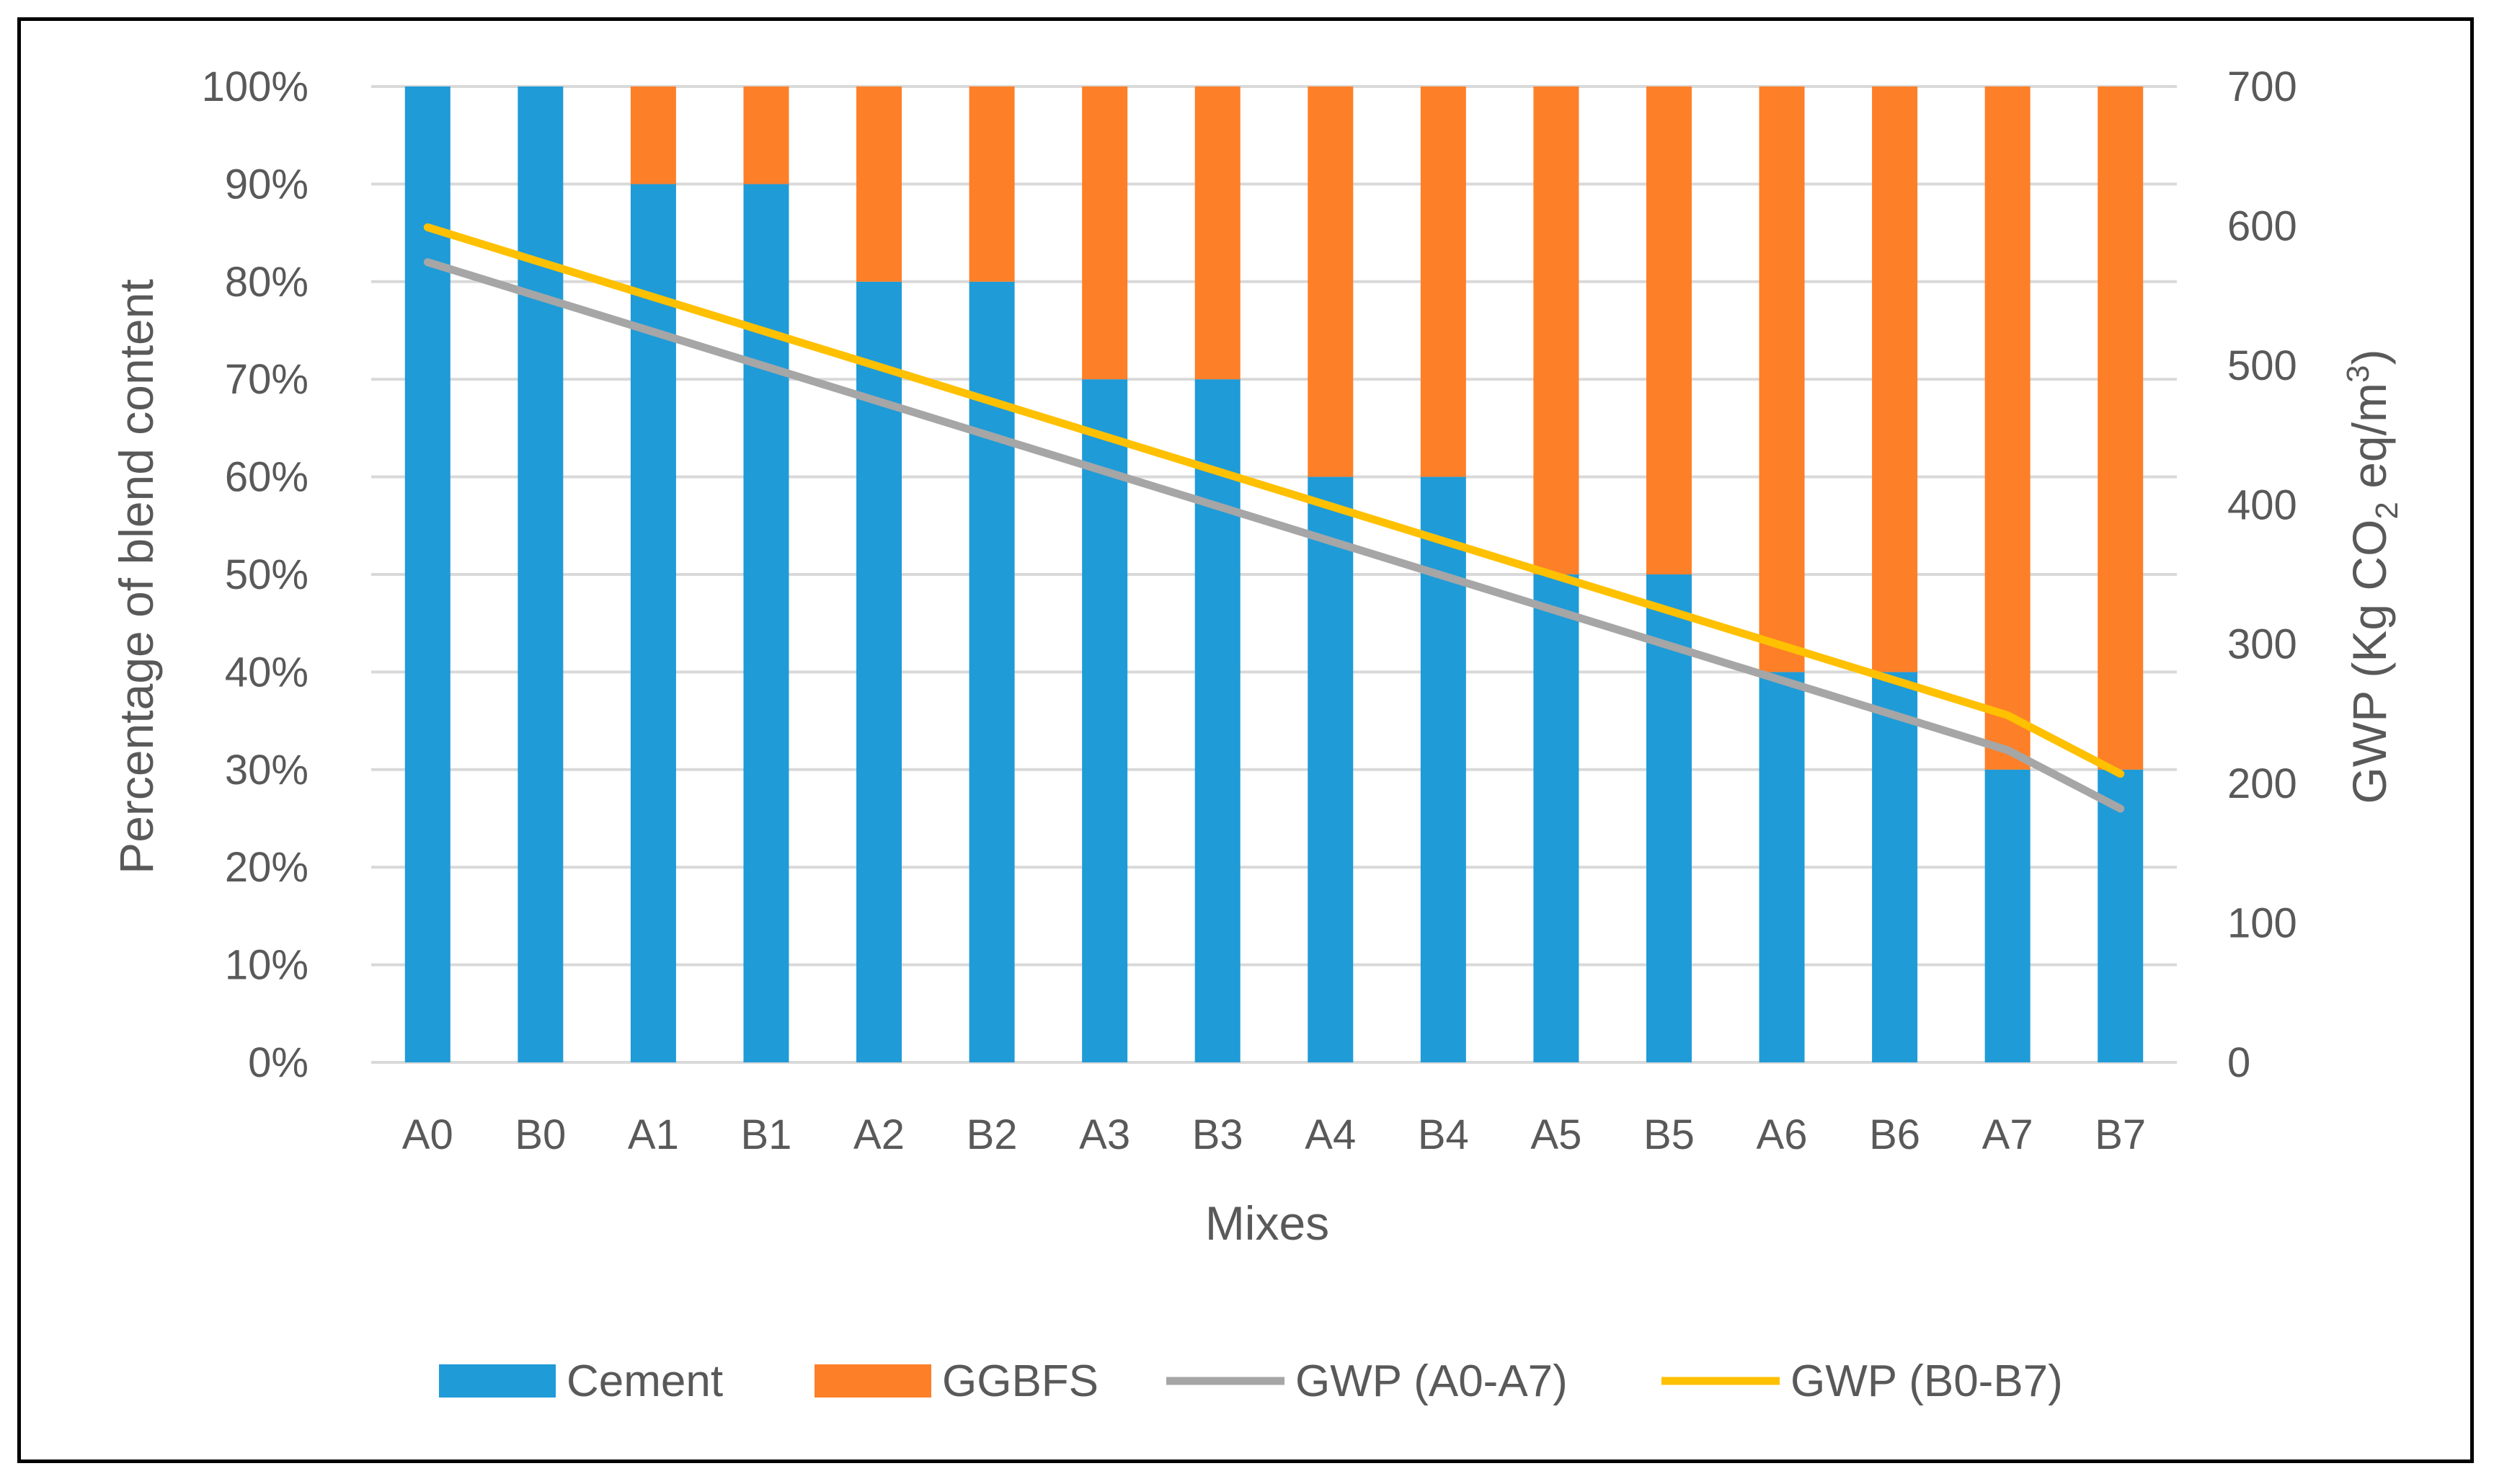 The image size is (2494, 1484). I want to click on legend-label-cement: Cement, so click(645, 1381).